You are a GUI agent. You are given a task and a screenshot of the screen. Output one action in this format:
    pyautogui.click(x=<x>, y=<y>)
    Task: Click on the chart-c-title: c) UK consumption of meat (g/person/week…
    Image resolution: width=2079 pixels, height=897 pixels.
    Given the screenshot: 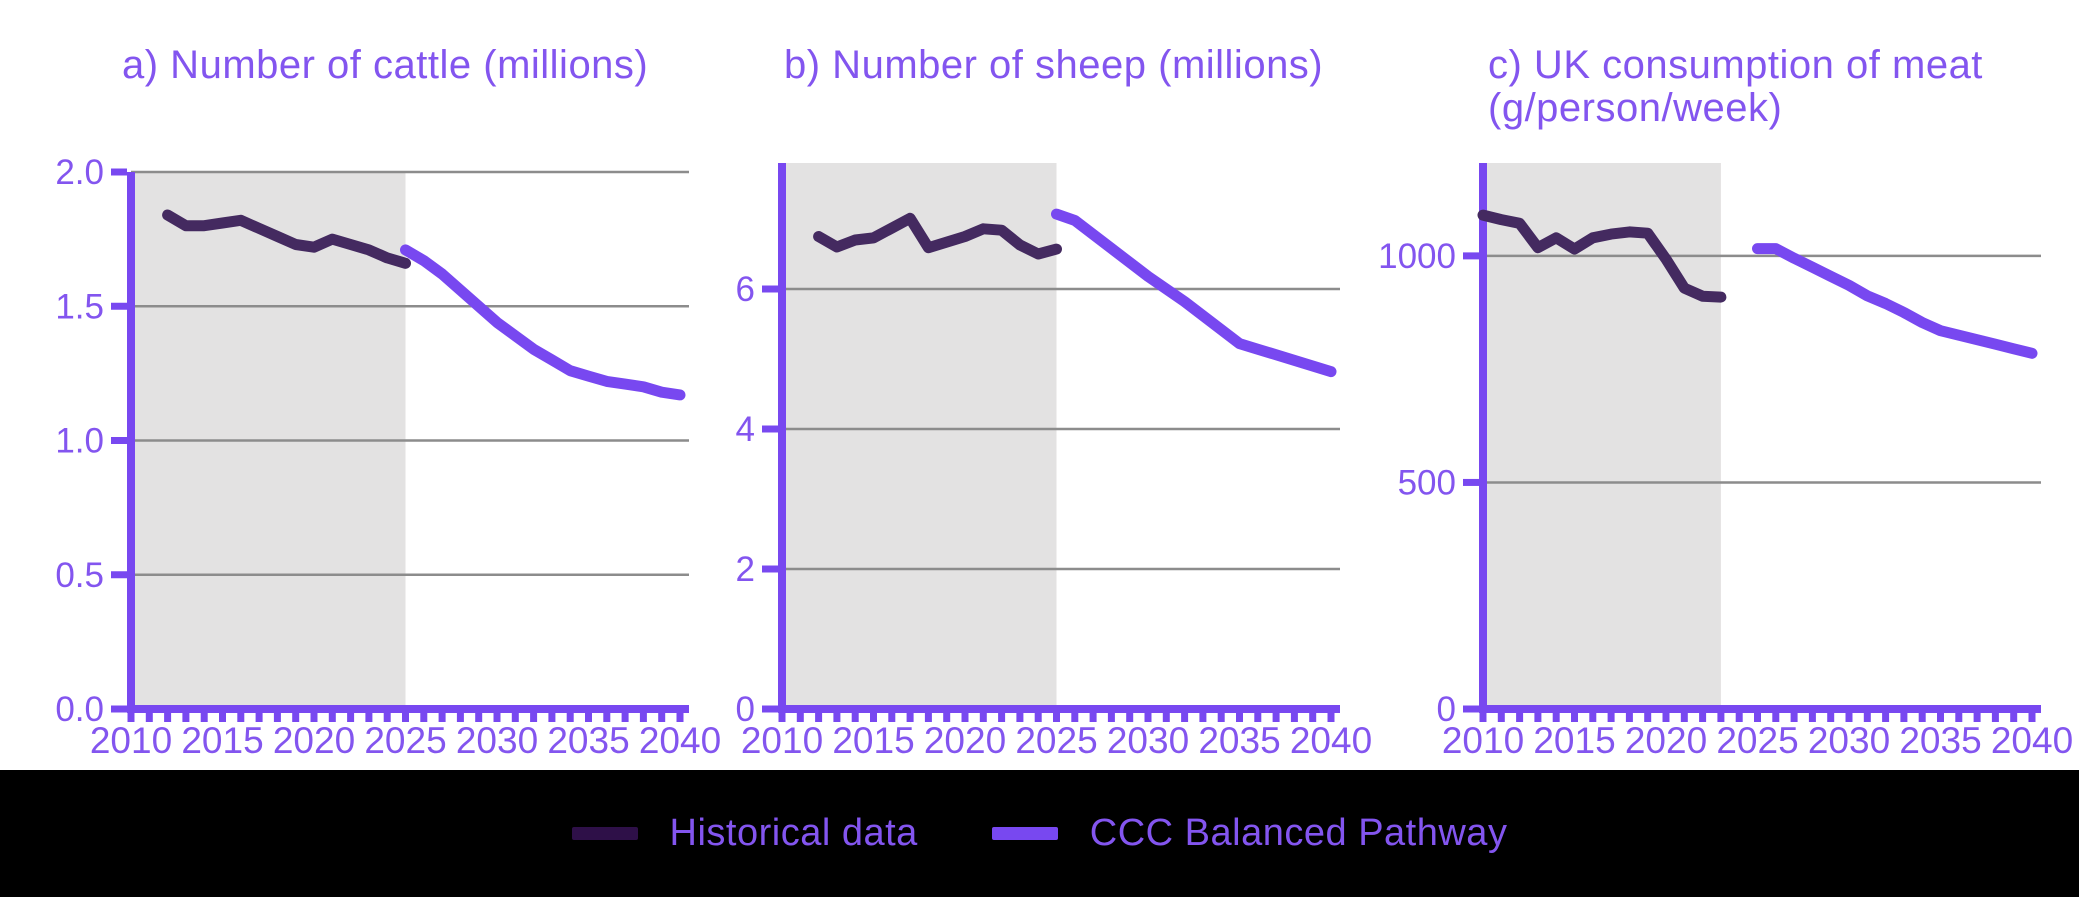 What is the action you would take?
    pyautogui.click(x=1735, y=87)
    